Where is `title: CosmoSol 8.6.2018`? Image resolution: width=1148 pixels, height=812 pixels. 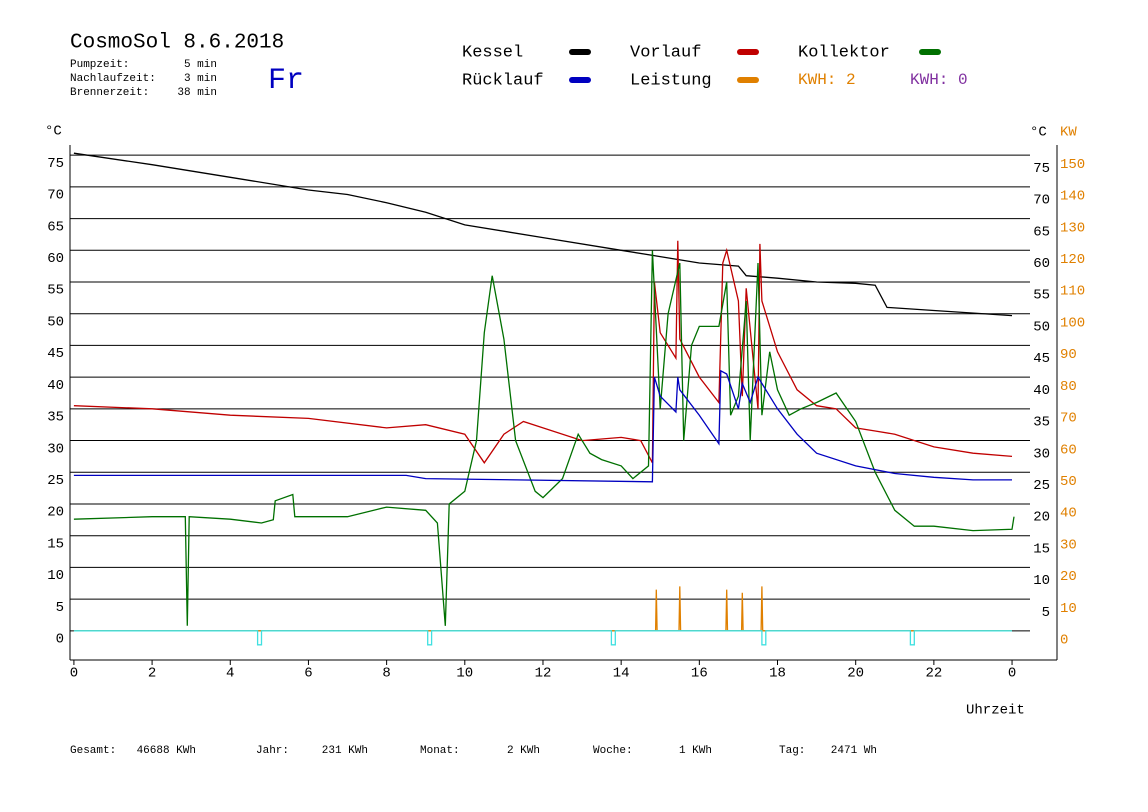
title: CosmoSol 8.6.2018 is located at coordinates (177, 43).